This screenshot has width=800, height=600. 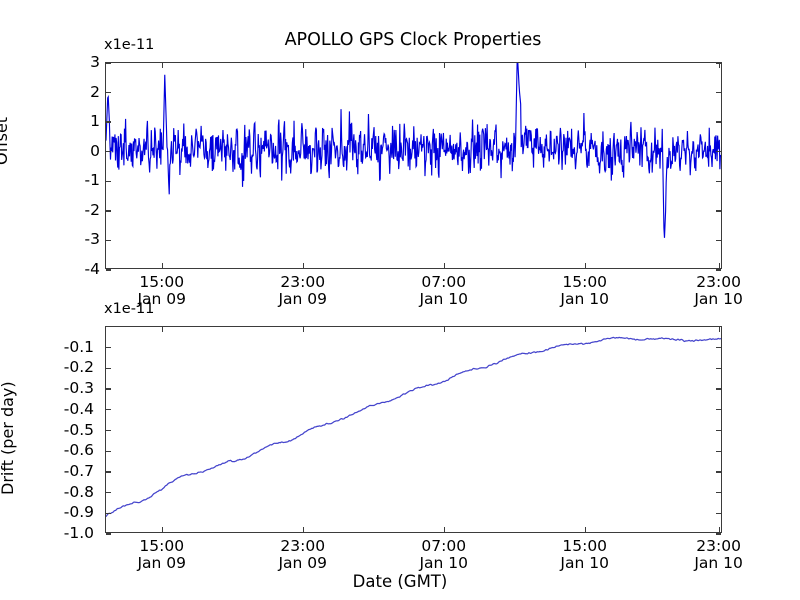 I want to click on offset-y-tick-label: -3, so click(x=92, y=239).